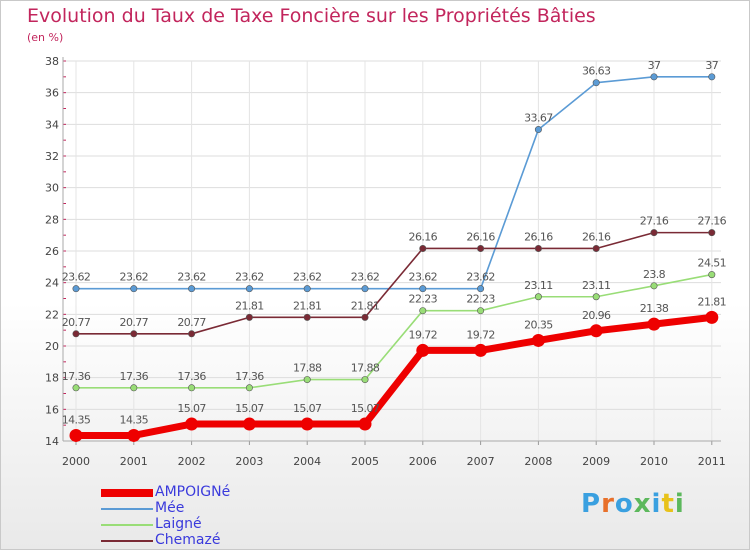  Describe the element at coordinates (201, 508) in the screenshot. I see `legend-item-mee: Mée` at that location.